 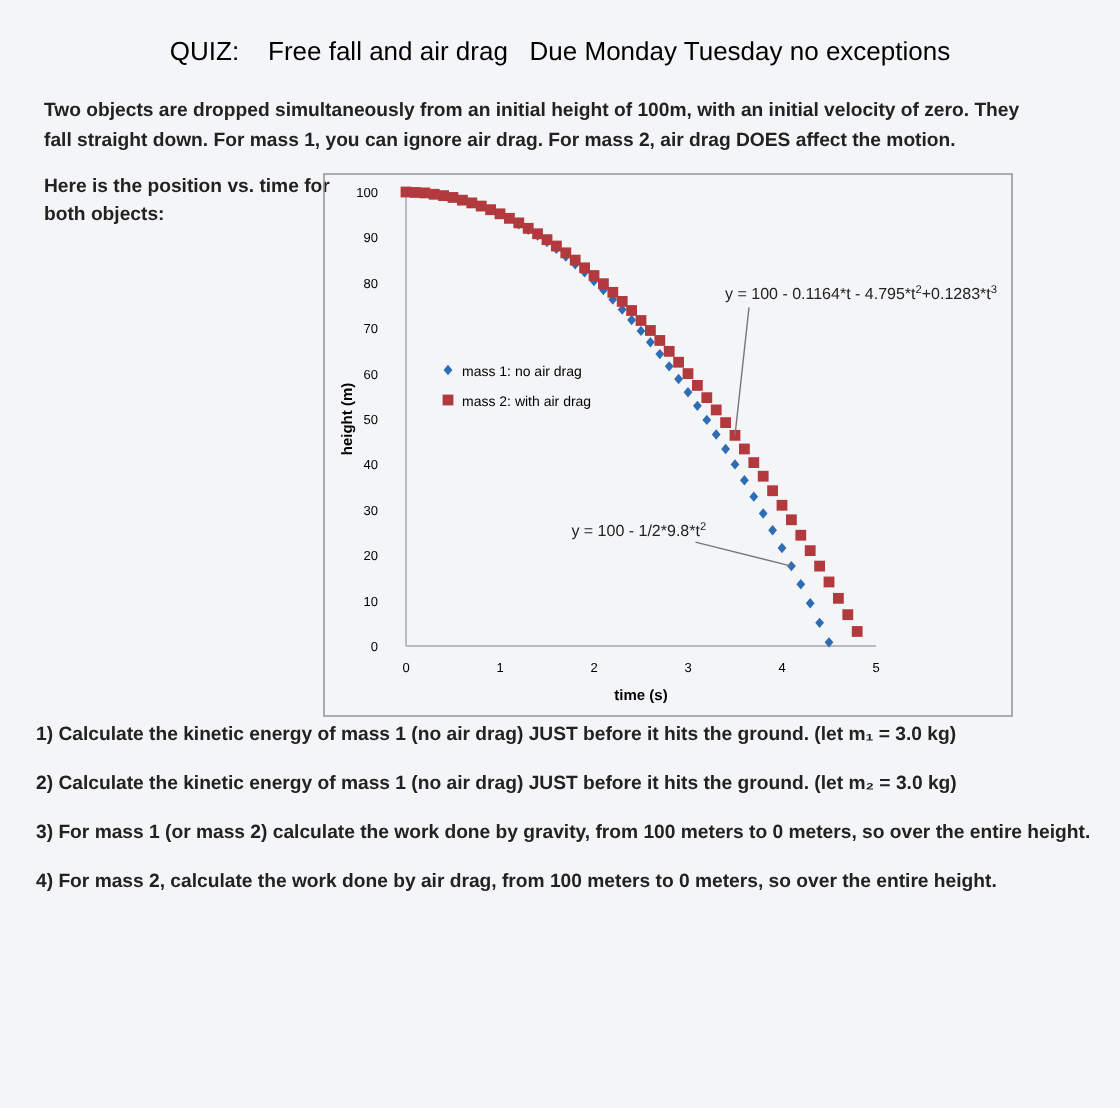 What do you see at coordinates (861, 294) in the screenshot?
I see `annotation: y = 100 - 0.1164*t - 4.795*t$^{2}$+0.1283*t$^{3}$` at bounding box center [861, 294].